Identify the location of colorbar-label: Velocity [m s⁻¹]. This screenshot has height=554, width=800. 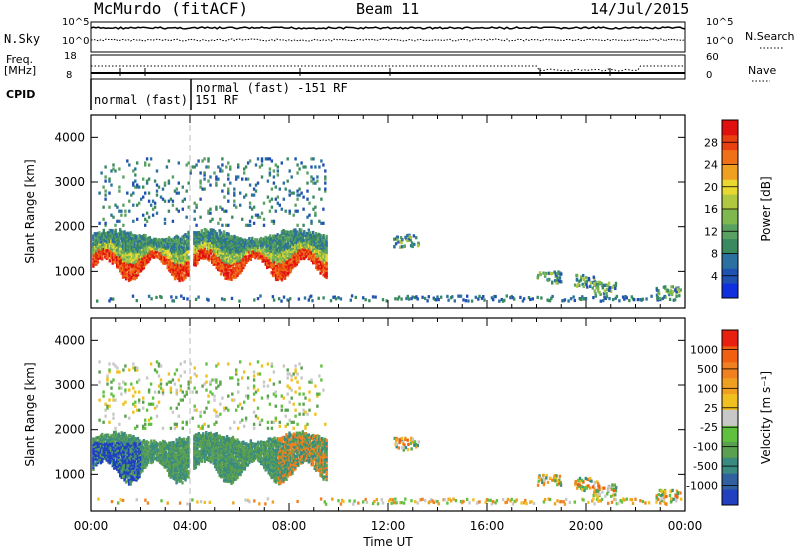
(766, 417).